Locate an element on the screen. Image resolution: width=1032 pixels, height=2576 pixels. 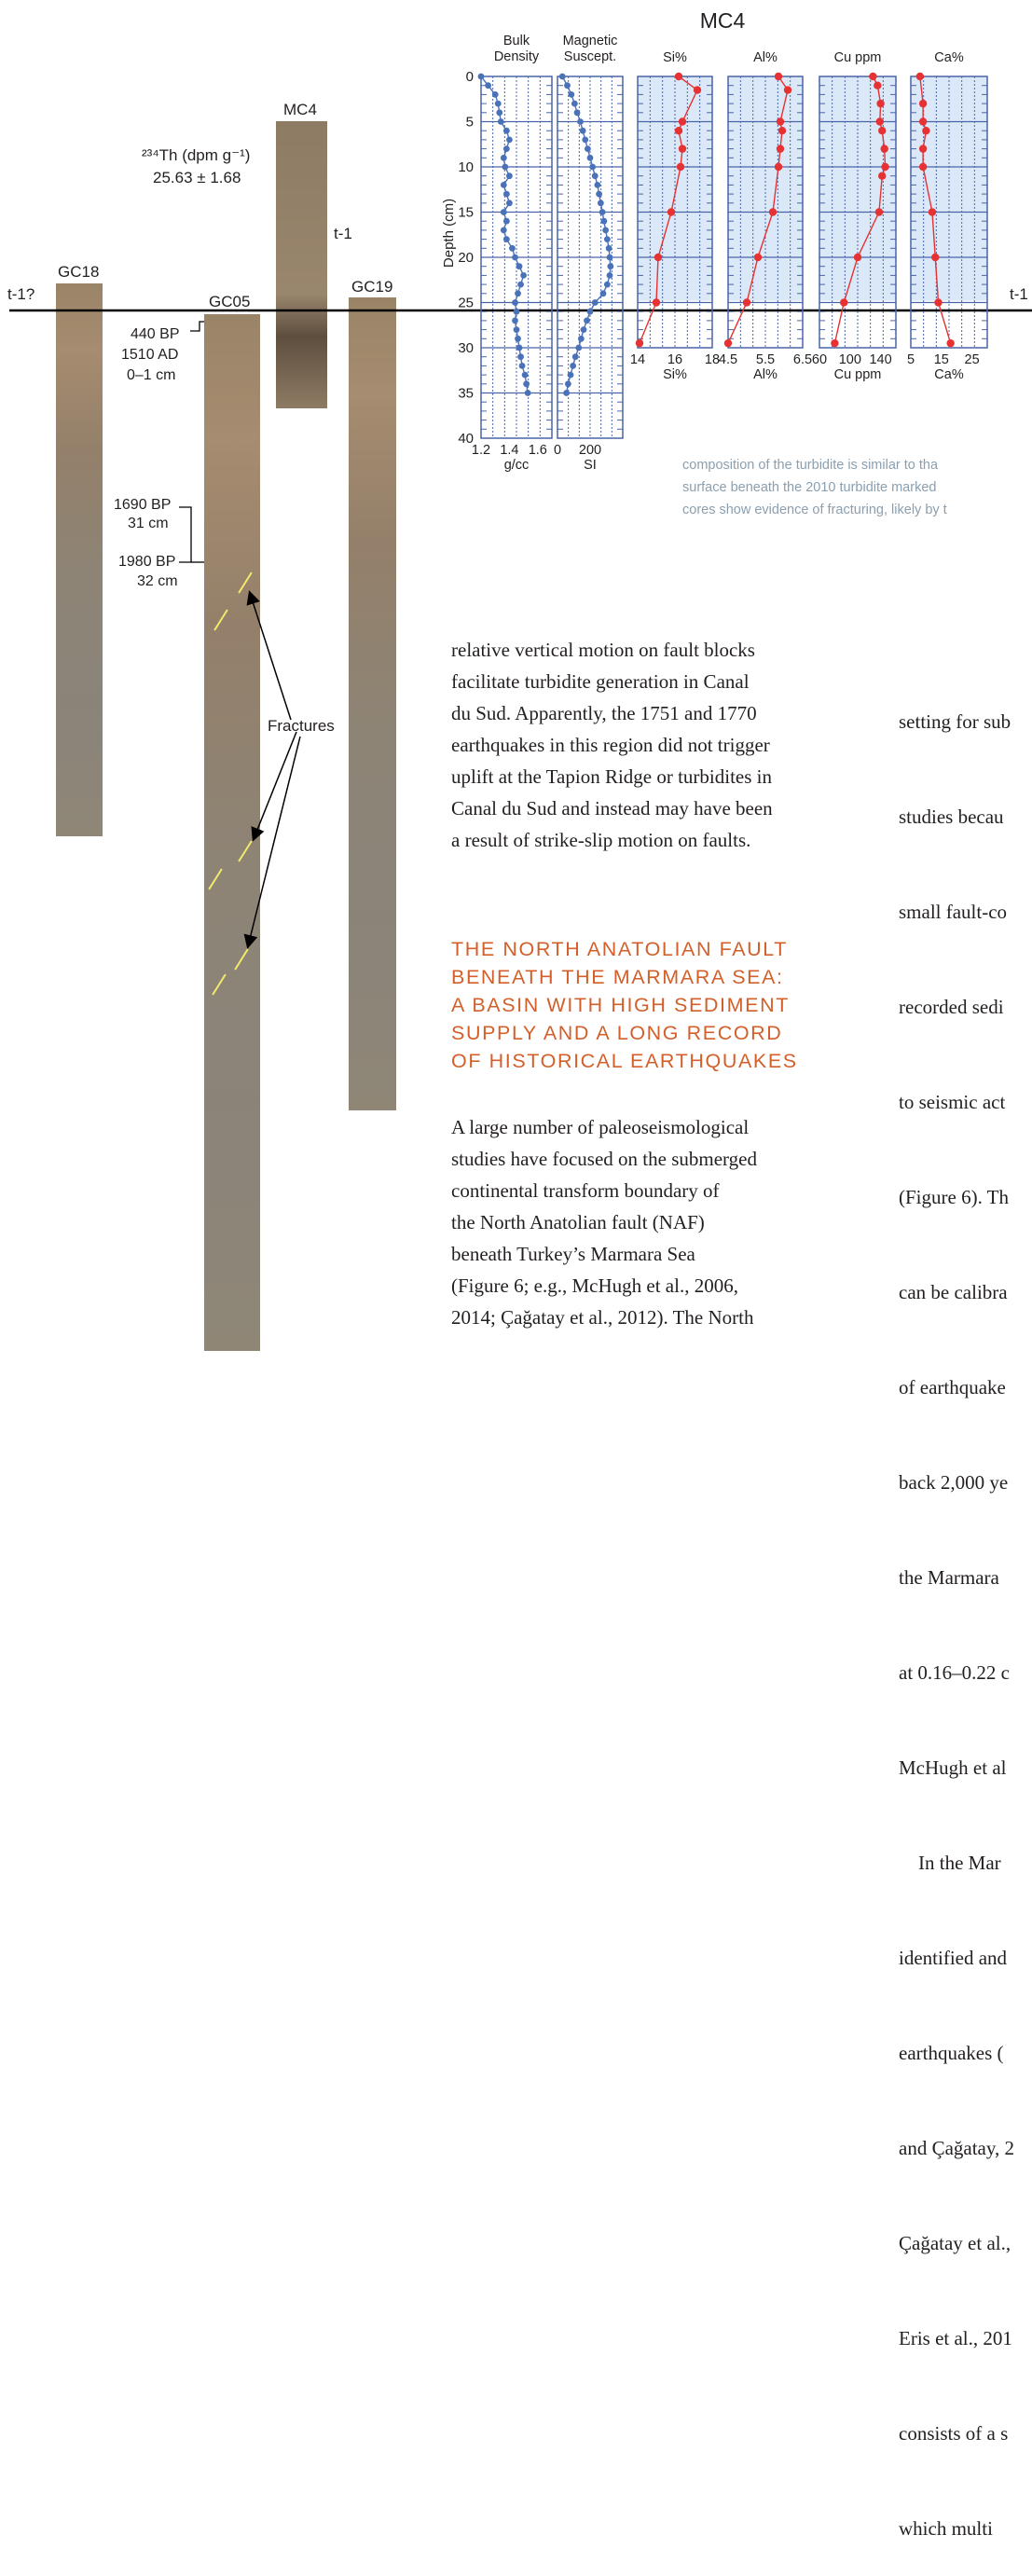
x-tick-label: 1.2 is located at coordinates (481, 450).